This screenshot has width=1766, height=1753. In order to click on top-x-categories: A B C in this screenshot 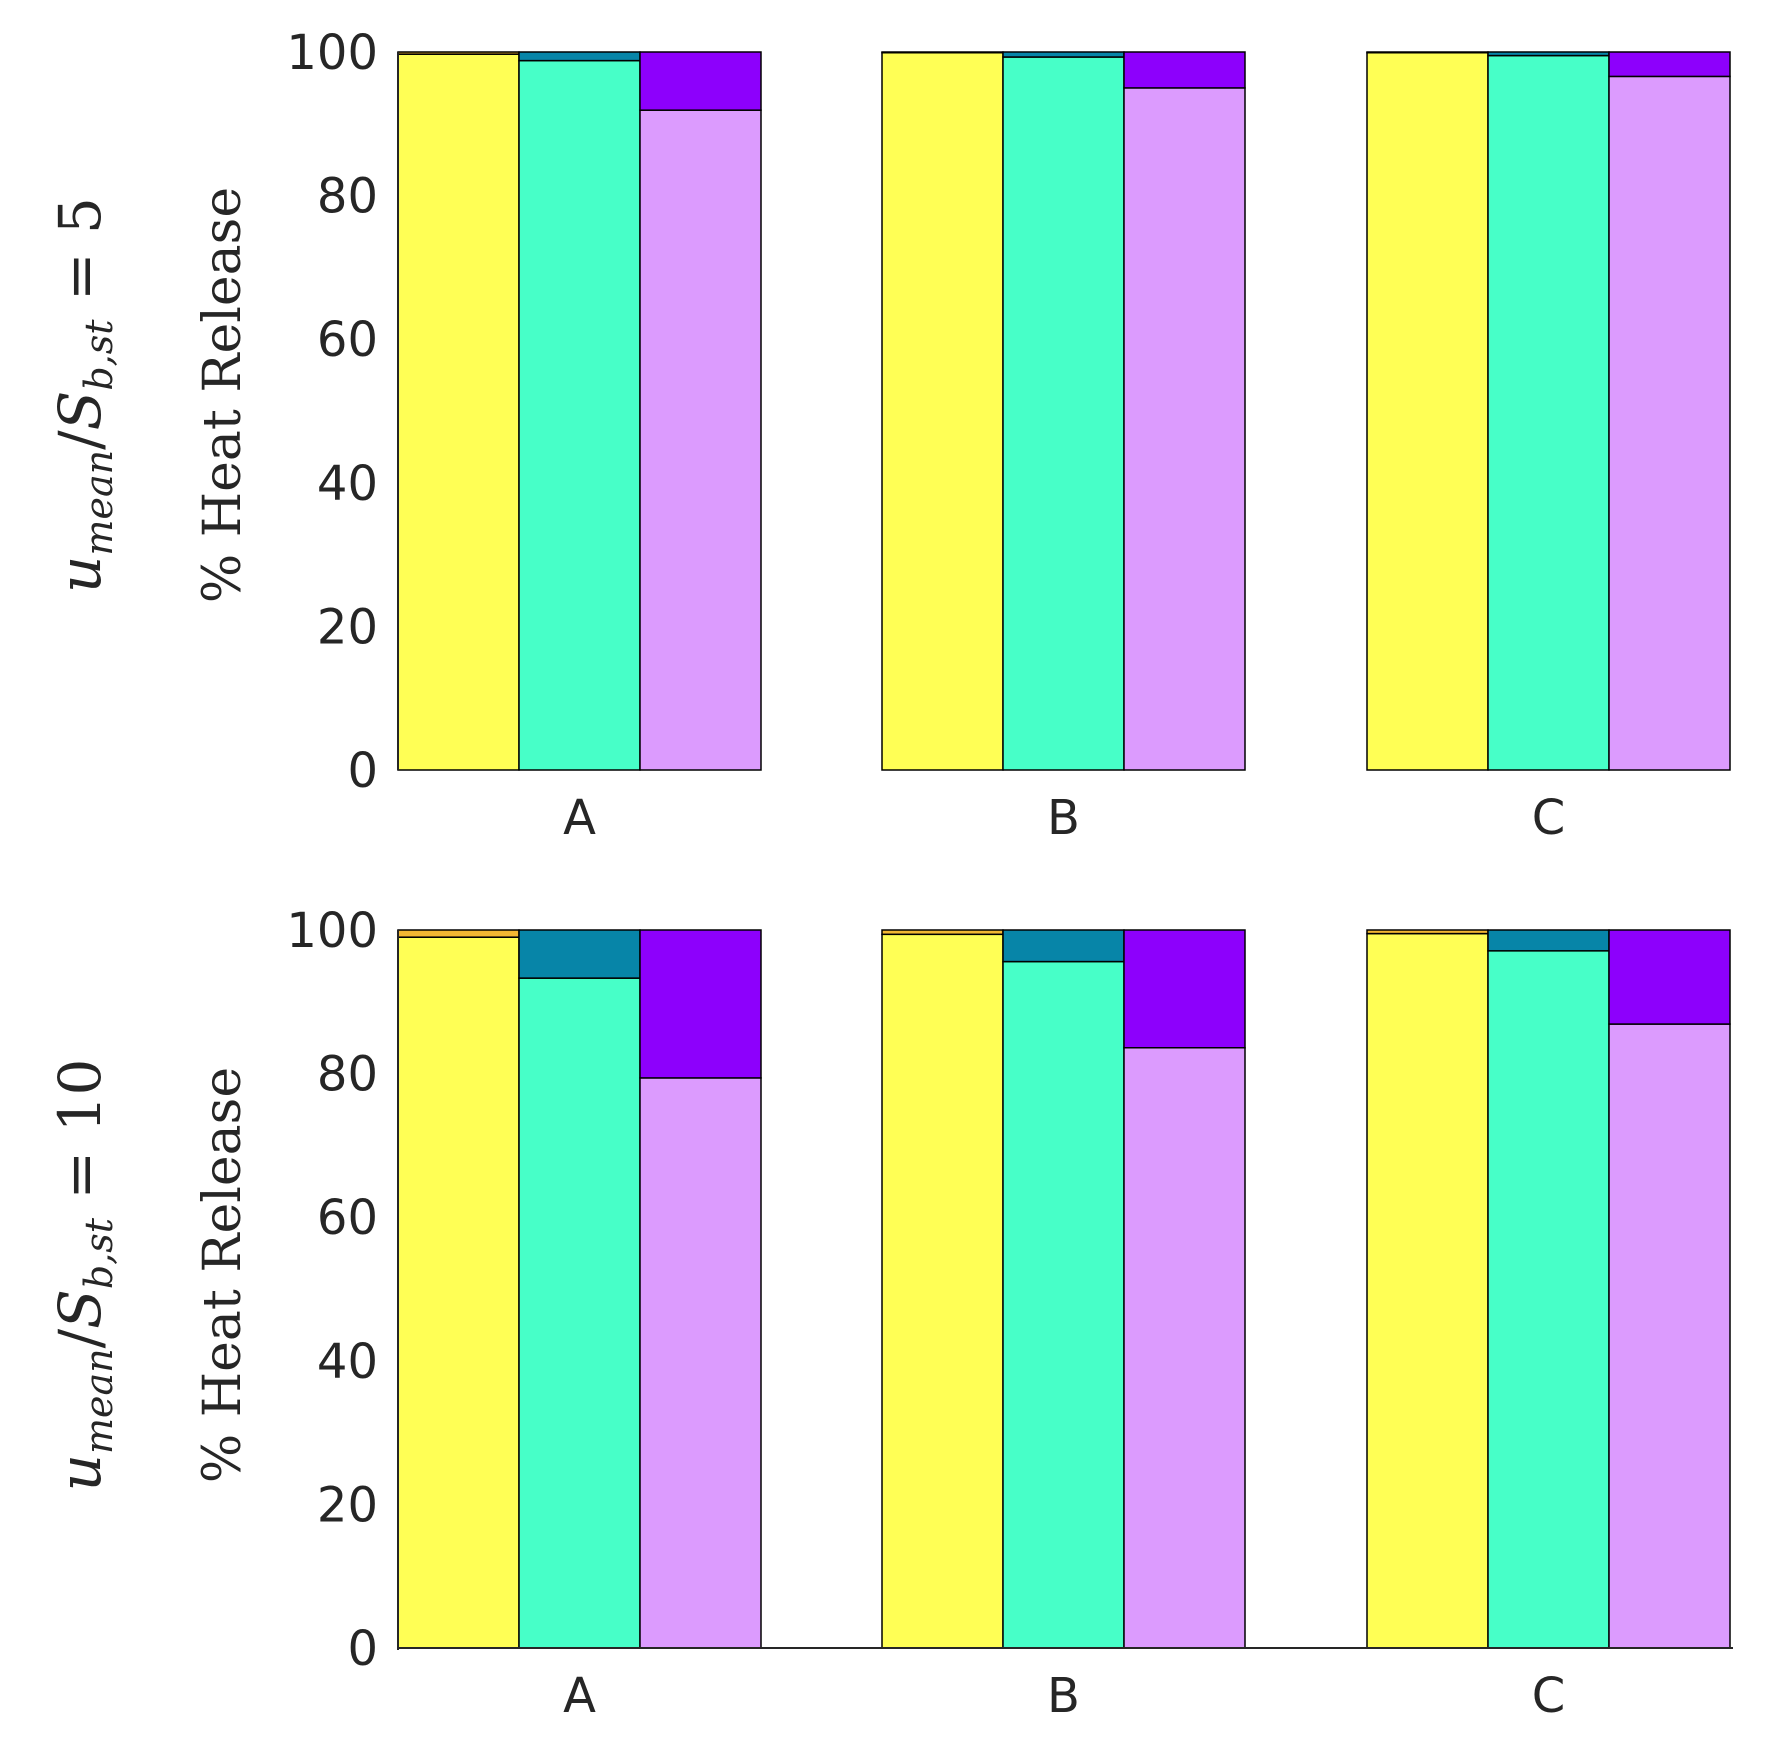, I will do `click(1064, 818)`.